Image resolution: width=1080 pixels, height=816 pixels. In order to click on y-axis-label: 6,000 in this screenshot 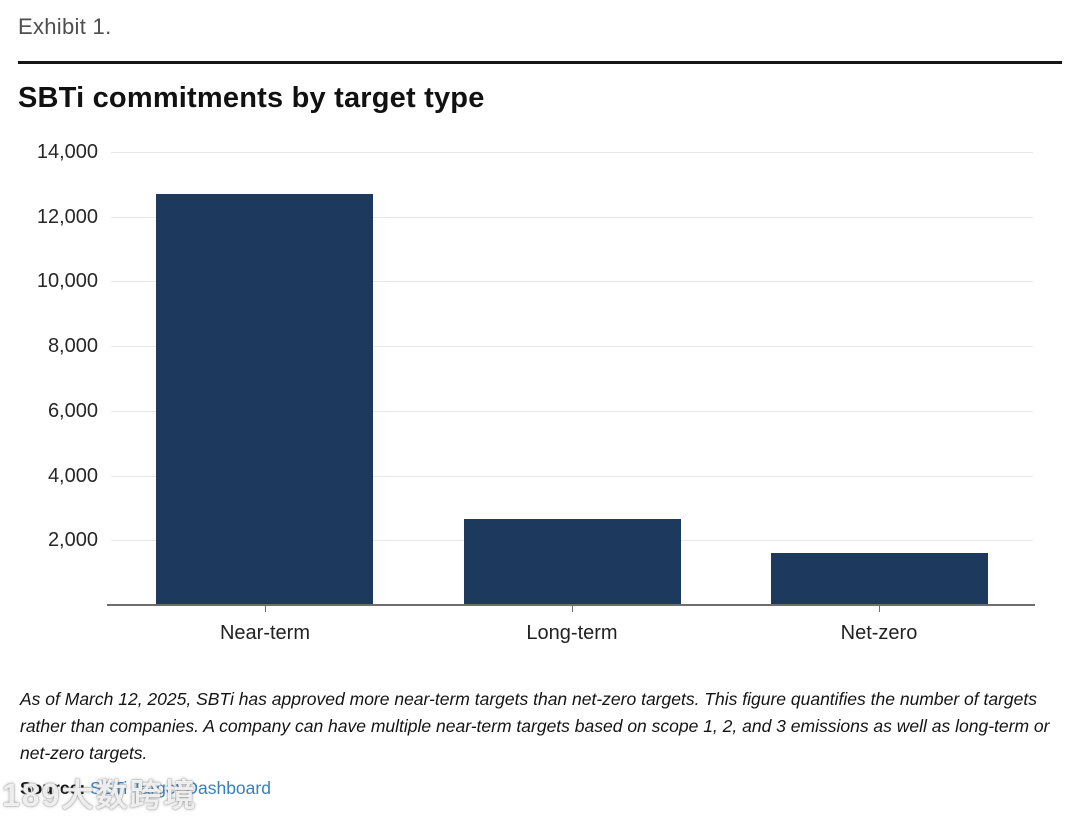, I will do `click(72, 411)`.